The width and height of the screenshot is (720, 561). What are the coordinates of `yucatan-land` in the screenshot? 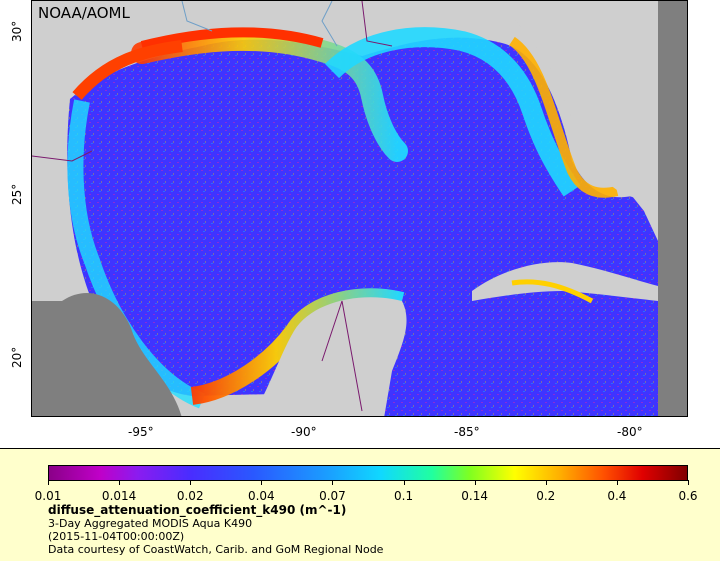 It's located at (330, 356).